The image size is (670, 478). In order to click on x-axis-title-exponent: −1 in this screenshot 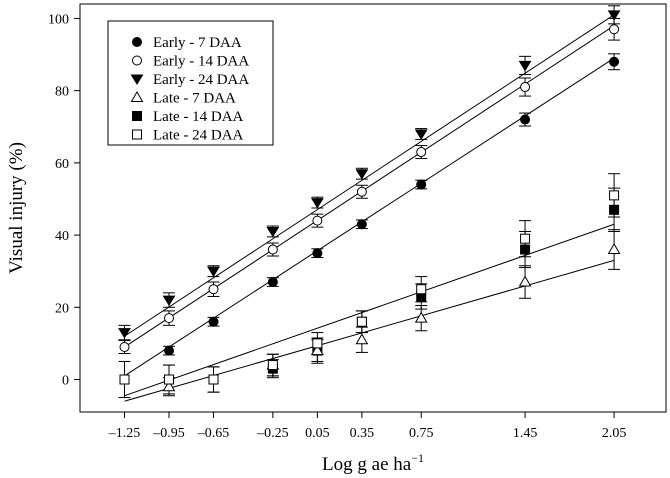, I will do `click(417, 458)`.